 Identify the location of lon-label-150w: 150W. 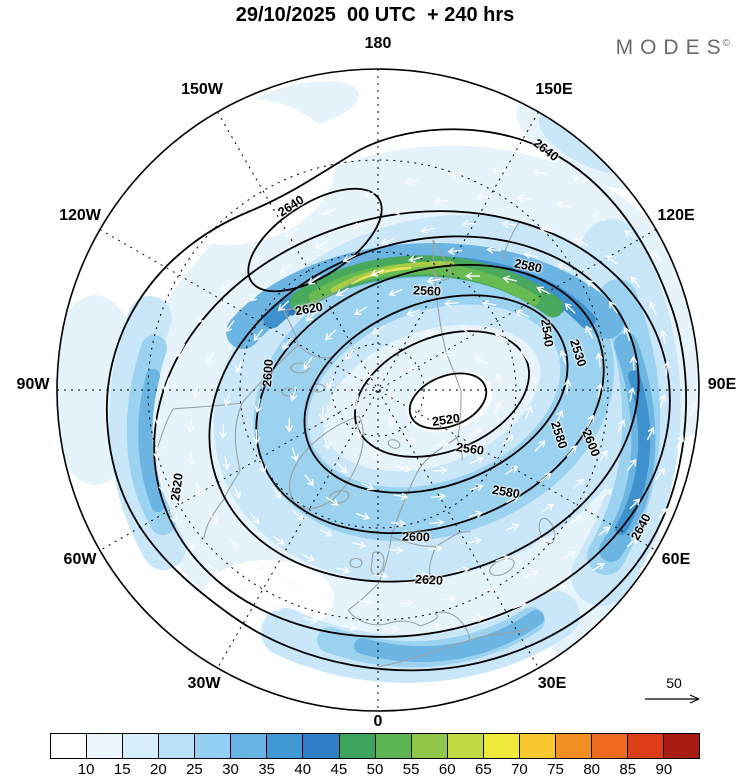
(202, 89).